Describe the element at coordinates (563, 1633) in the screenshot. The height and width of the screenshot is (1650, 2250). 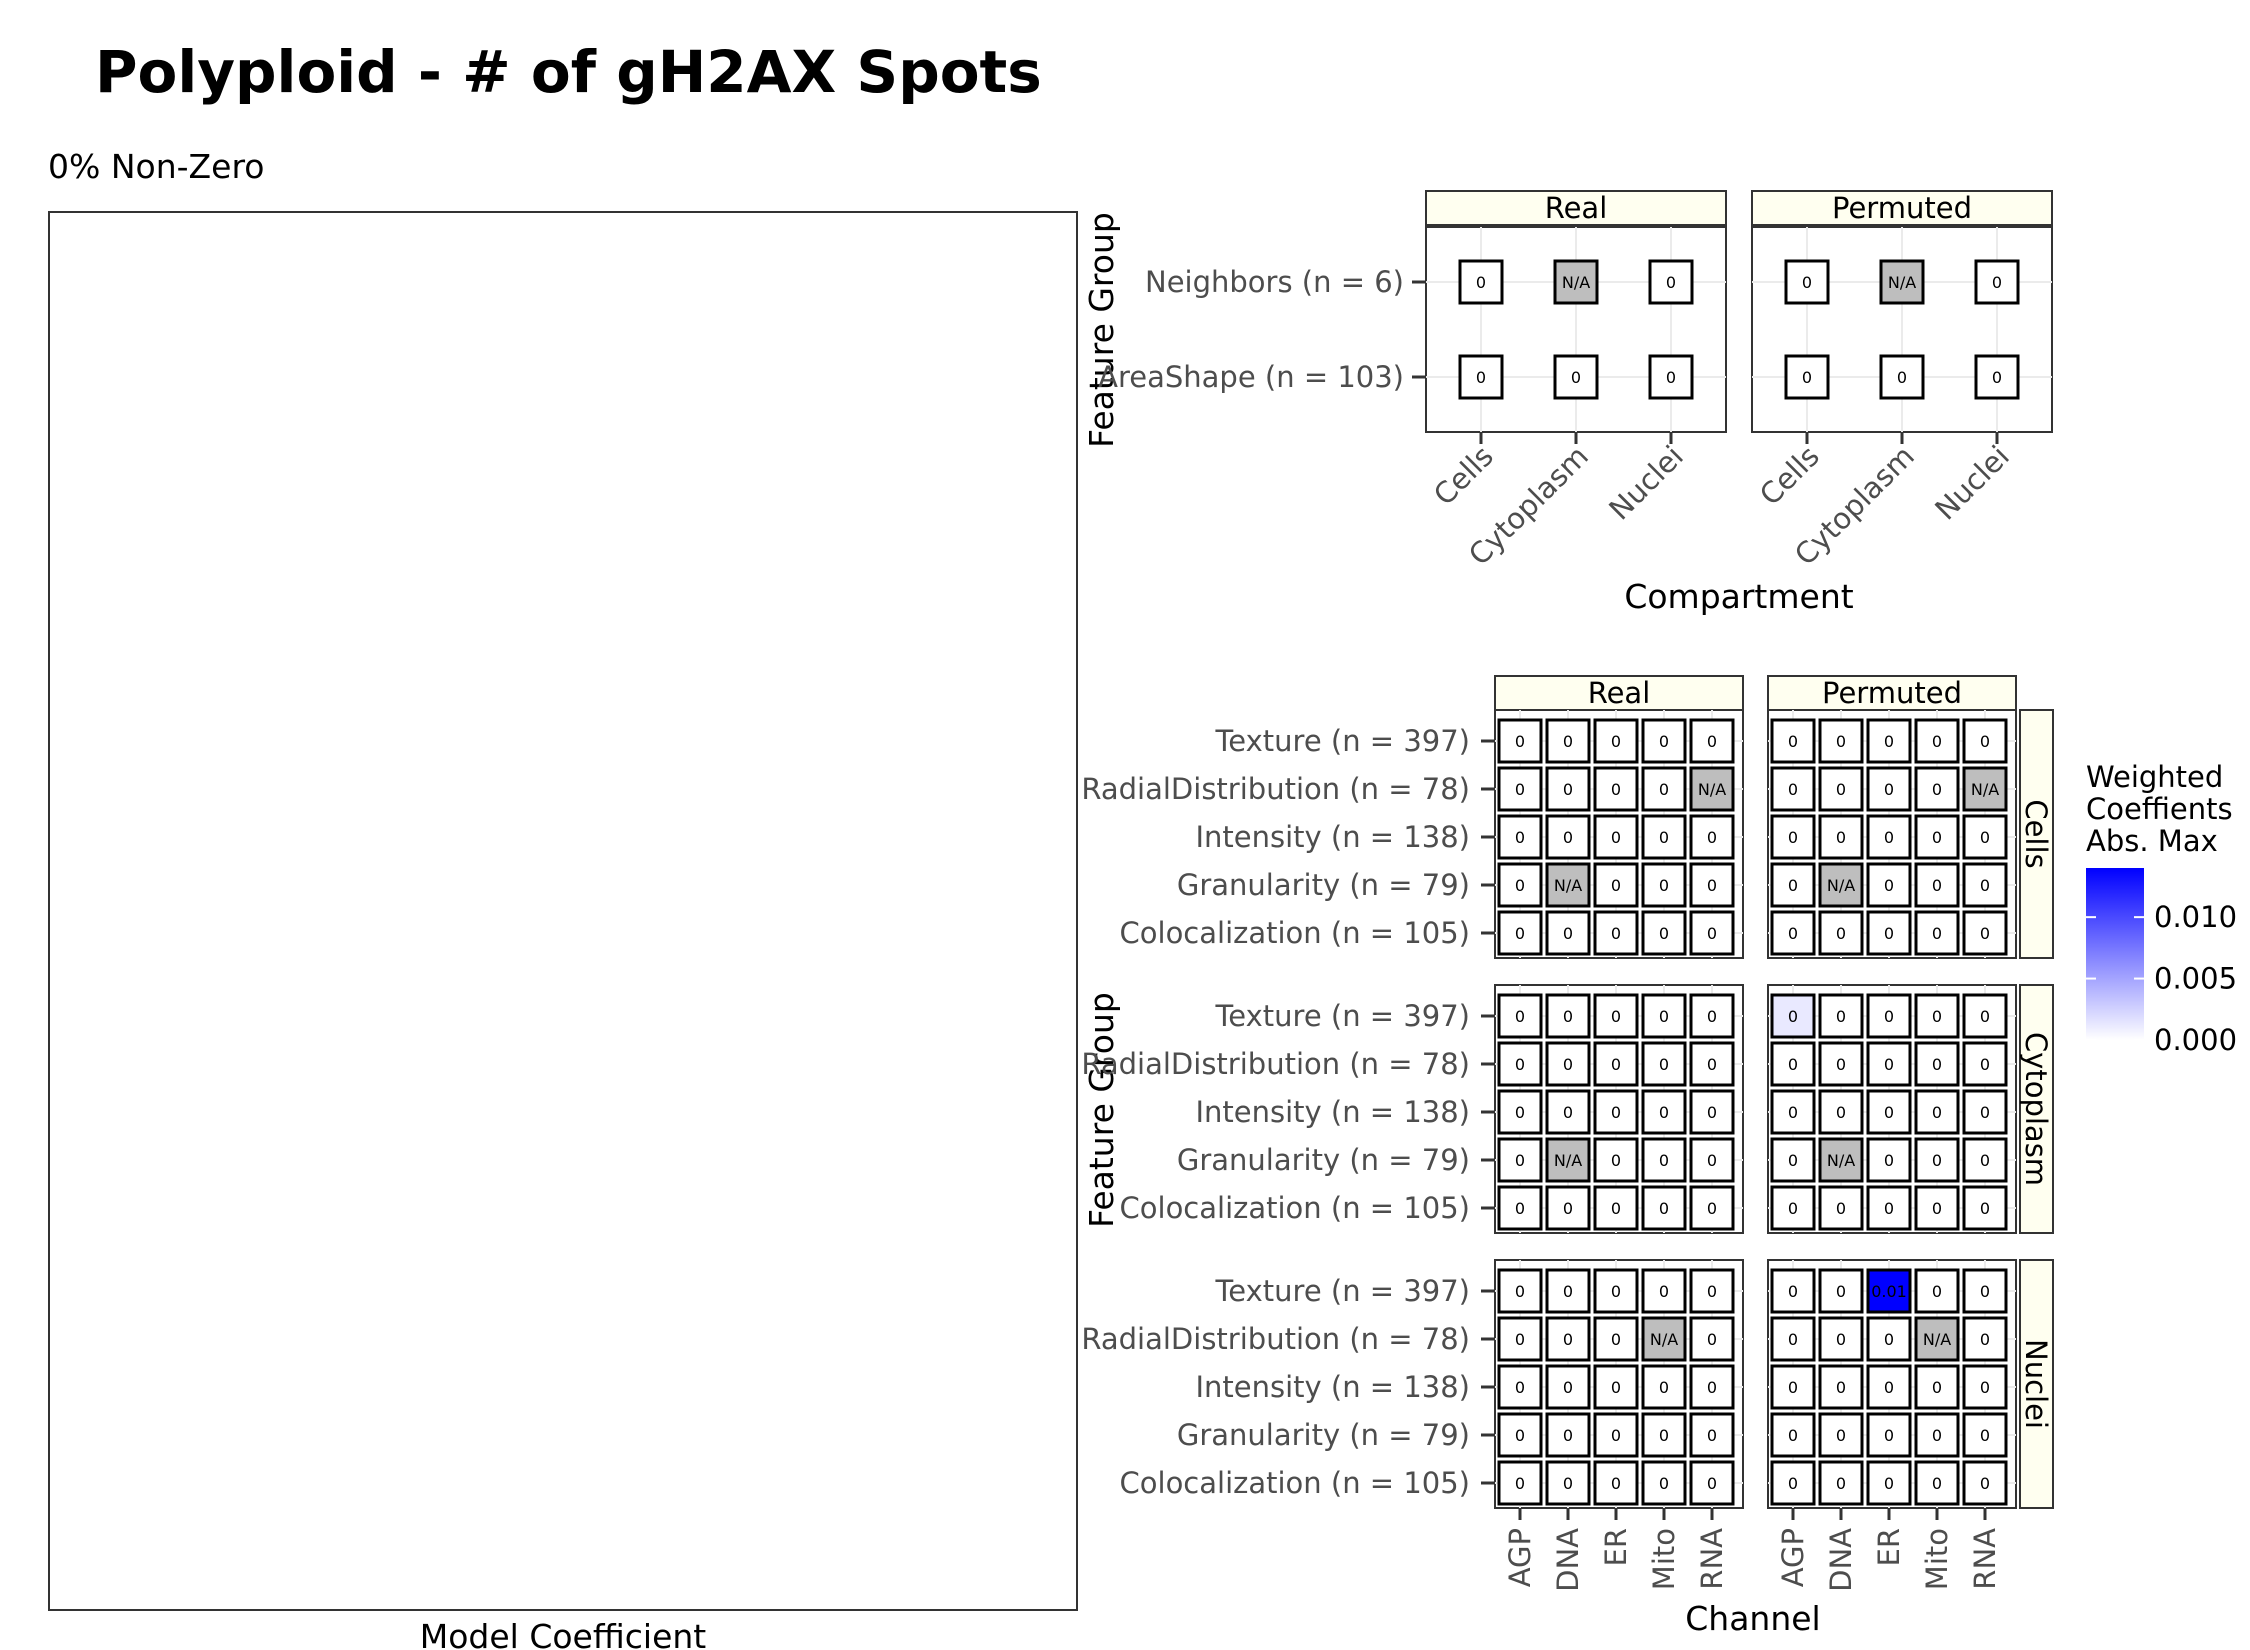
I see `scatter-x-label: Model Coefficient` at that location.